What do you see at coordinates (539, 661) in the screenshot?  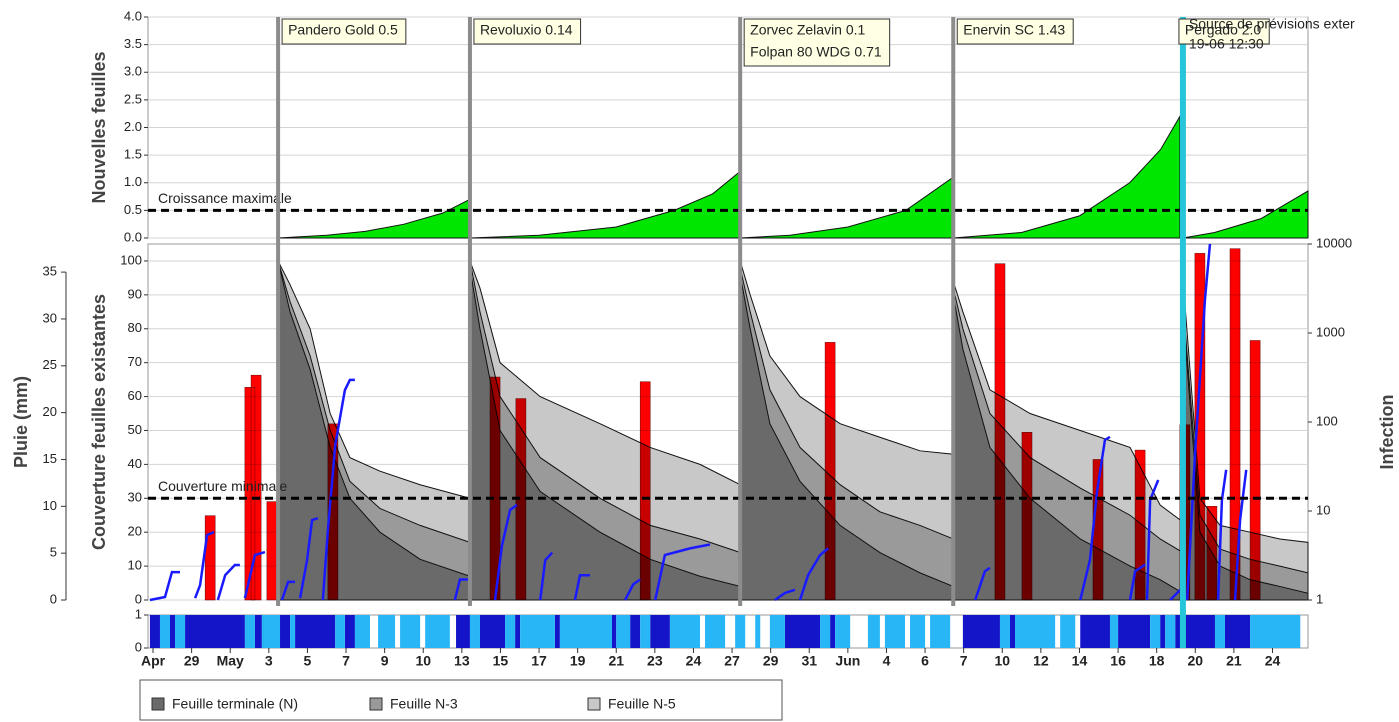 I see `x-tick-label: 17` at bounding box center [539, 661].